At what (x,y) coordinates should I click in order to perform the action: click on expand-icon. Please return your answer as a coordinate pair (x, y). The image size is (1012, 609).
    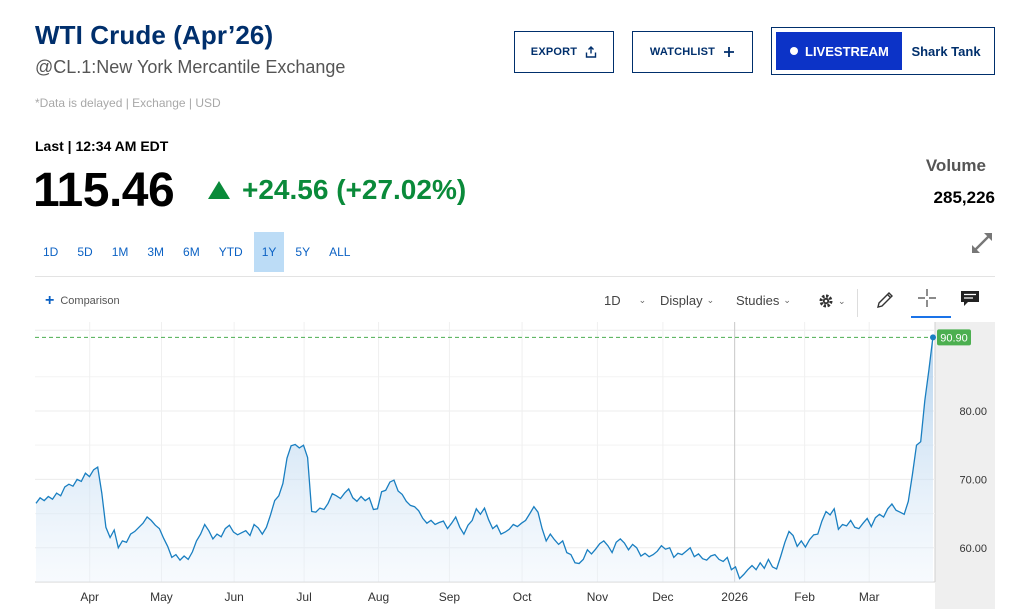
    Looking at the image, I should click on (982, 243).